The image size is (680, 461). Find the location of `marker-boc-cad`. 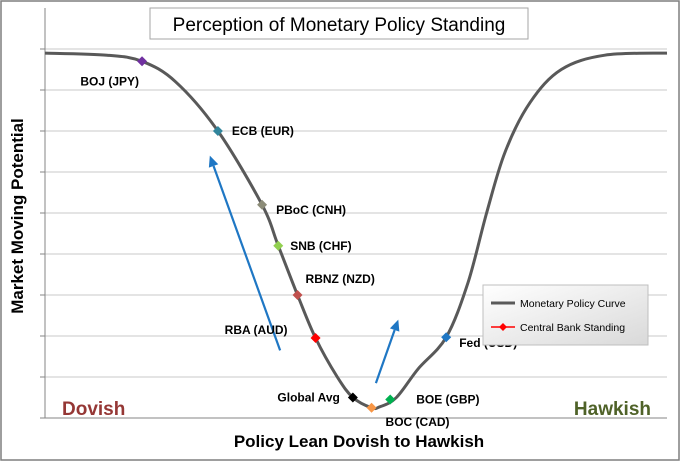

marker-boc-cad is located at coordinates (371, 407).